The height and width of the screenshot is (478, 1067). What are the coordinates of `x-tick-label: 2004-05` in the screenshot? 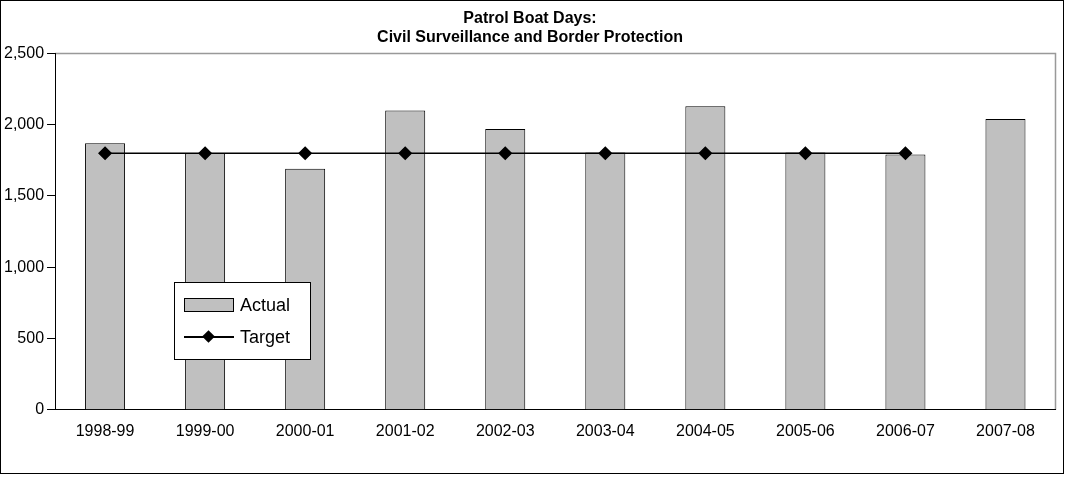 It's located at (705, 430).